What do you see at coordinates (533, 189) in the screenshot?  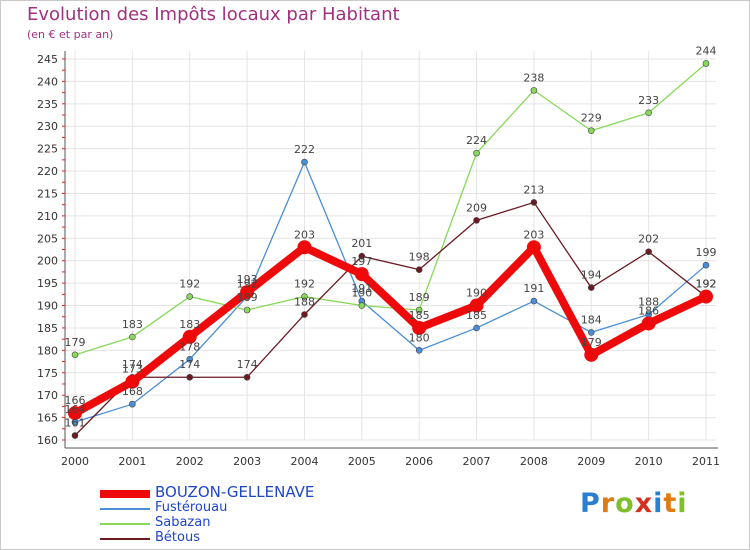 I see `data-label-b-tous: 213` at bounding box center [533, 189].